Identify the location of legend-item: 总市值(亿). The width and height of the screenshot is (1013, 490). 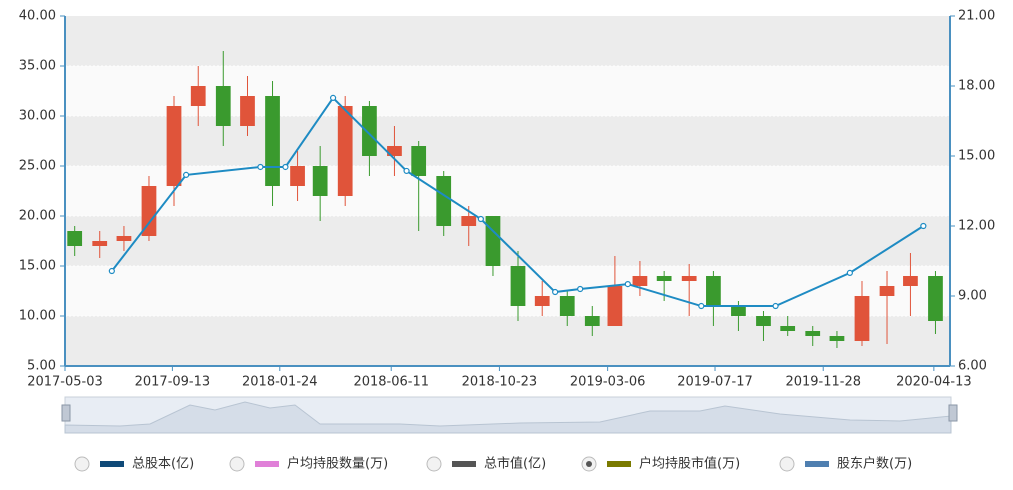
(486, 464).